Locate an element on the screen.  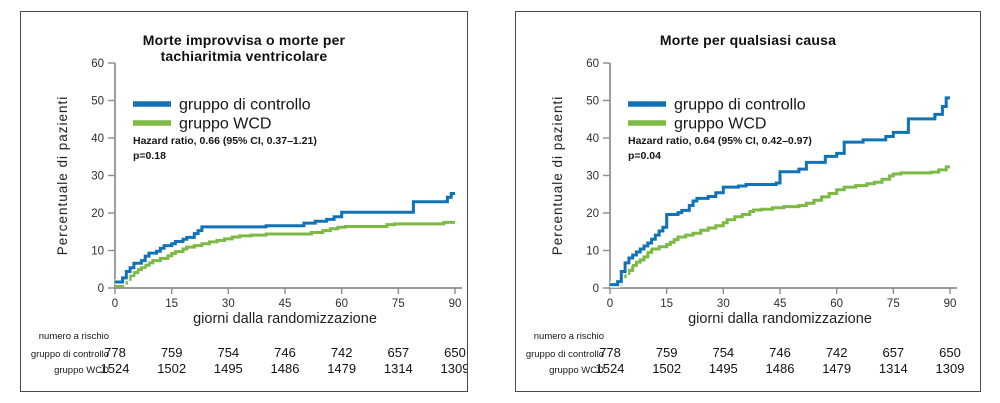
hazard-ratio-annotation: Hazard ratio, 0.66 (95% CI, 0.37–1.21) is located at coordinates (225, 141).